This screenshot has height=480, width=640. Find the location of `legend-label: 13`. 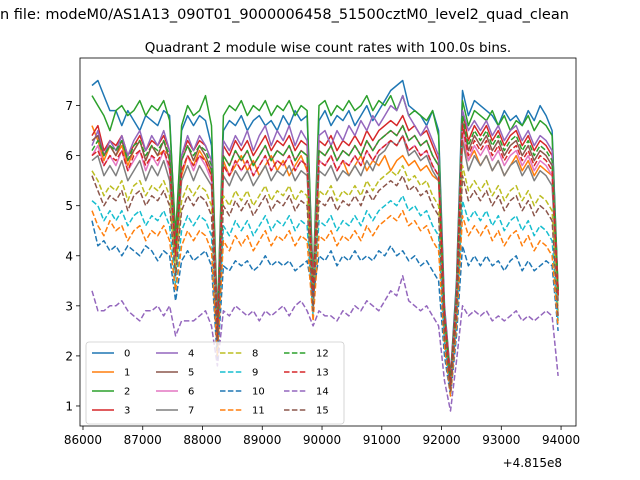

legend-label: 13 is located at coordinates (322, 373).